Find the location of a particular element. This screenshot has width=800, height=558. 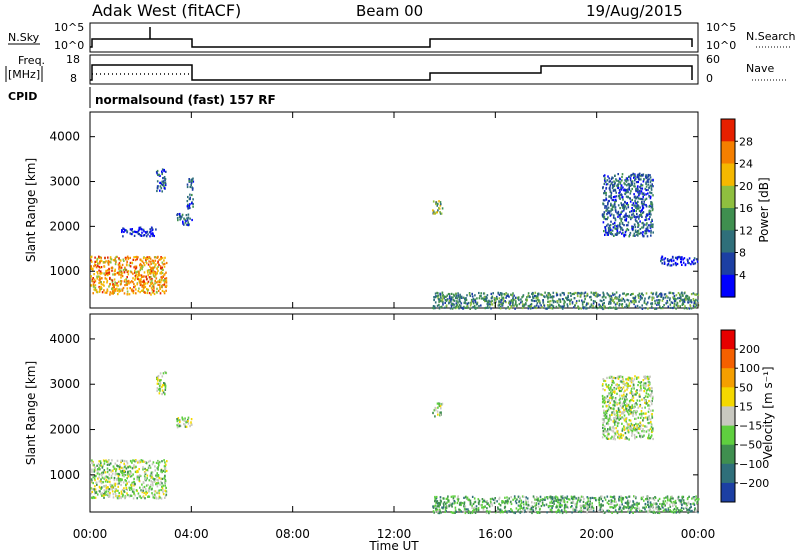

x-tick-label: 04:00 is located at coordinates (191, 534).